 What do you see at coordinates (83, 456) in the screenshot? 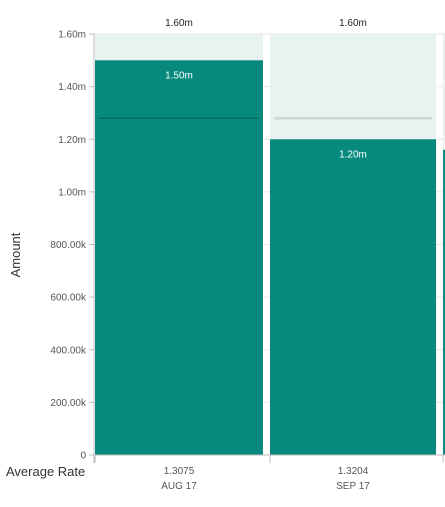
I see `y-tick-label: 0` at bounding box center [83, 456].